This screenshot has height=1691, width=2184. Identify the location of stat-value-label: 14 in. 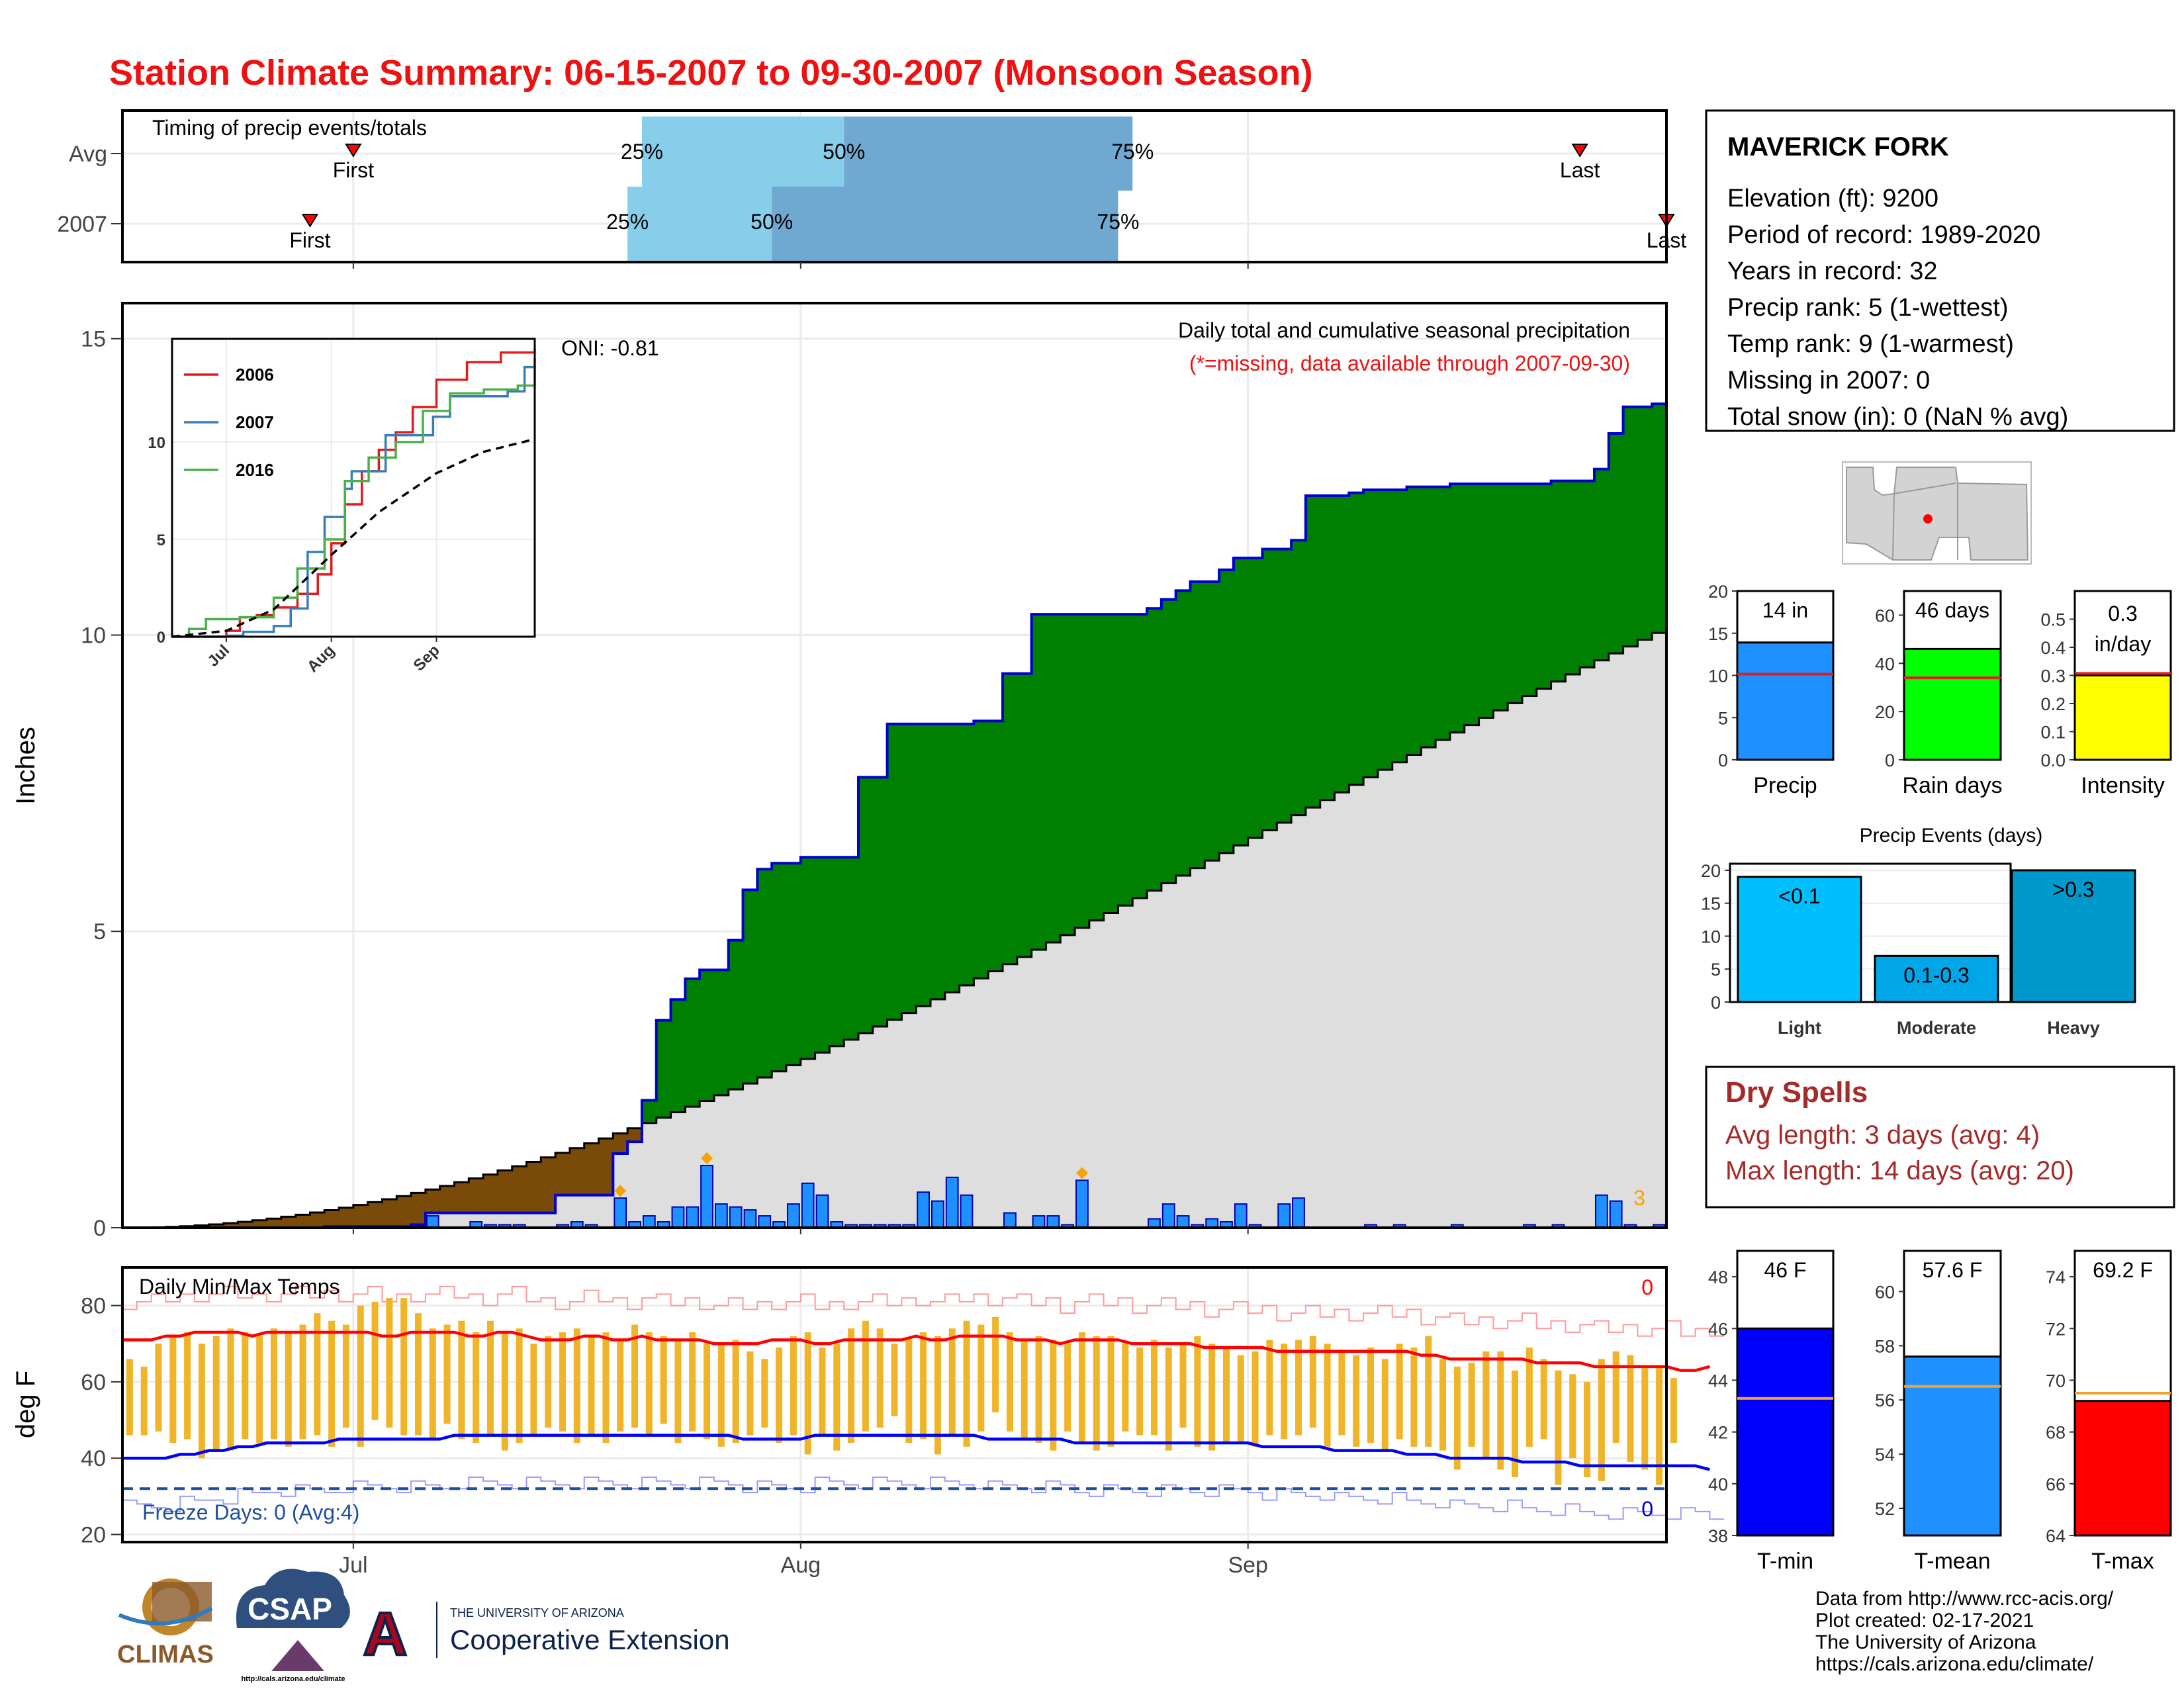
(1785, 610).